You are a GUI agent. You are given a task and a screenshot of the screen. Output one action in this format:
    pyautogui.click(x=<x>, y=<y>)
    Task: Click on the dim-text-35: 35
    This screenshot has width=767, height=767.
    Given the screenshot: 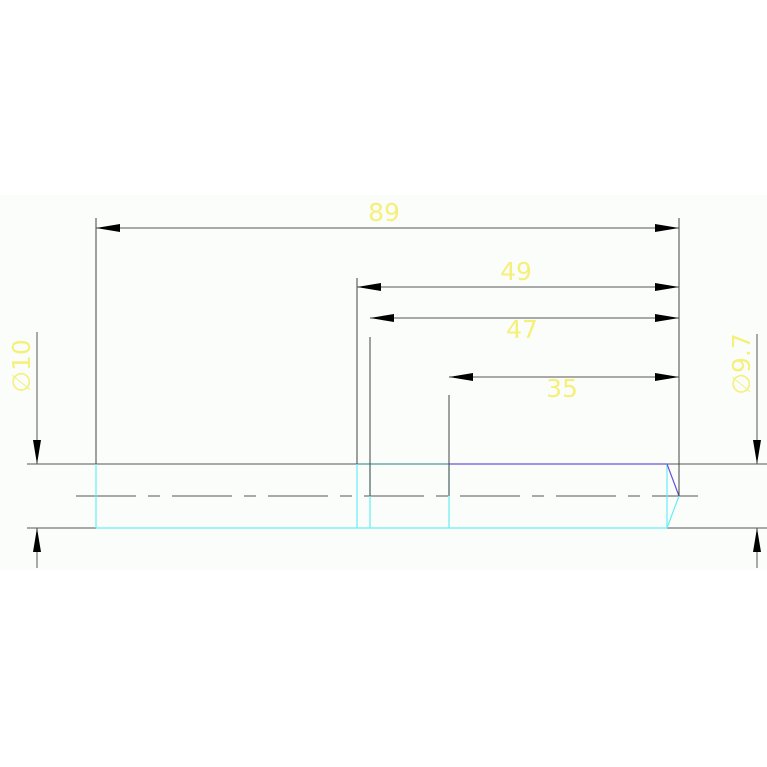 What is the action you would take?
    pyautogui.click(x=562, y=388)
    